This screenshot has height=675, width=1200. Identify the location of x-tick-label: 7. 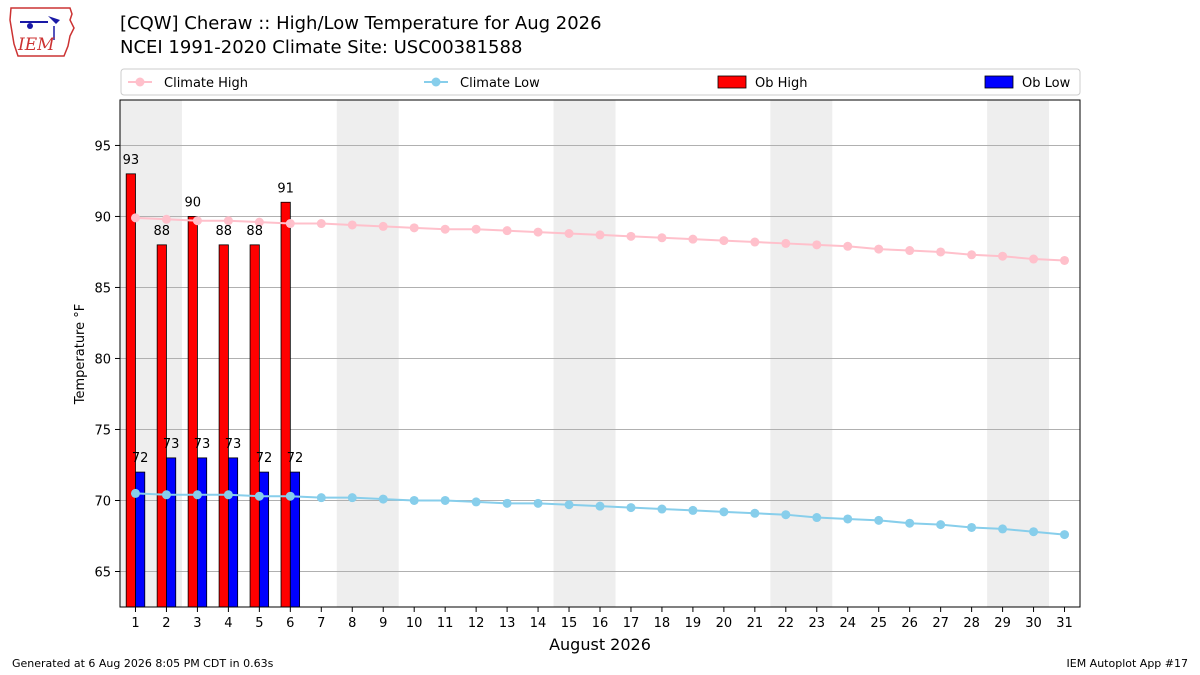
(321, 623).